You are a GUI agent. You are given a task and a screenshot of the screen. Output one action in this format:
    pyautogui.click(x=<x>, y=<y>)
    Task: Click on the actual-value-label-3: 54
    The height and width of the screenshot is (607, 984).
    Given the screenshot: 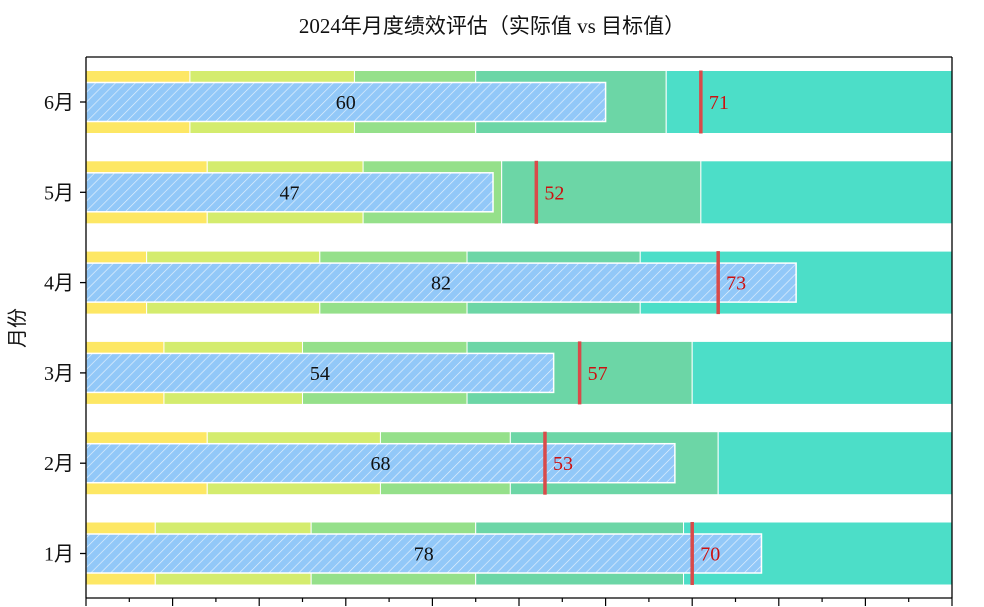 What is the action you would take?
    pyautogui.click(x=320, y=374)
    